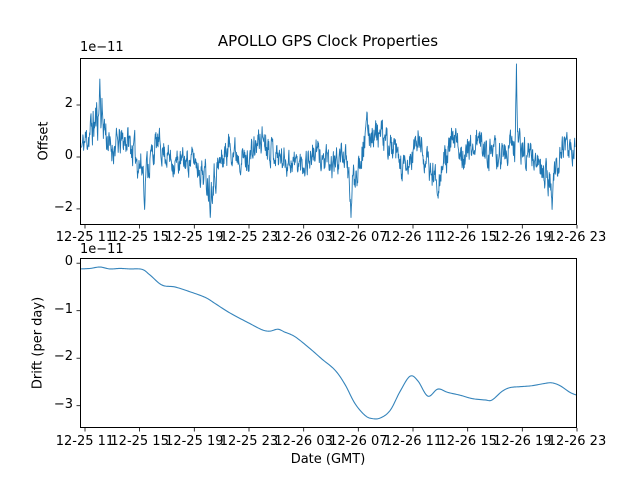  What do you see at coordinates (102, 249) in the screenshot?
I see `y-offset-exponent-bottom: 1e−11` at bounding box center [102, 249].